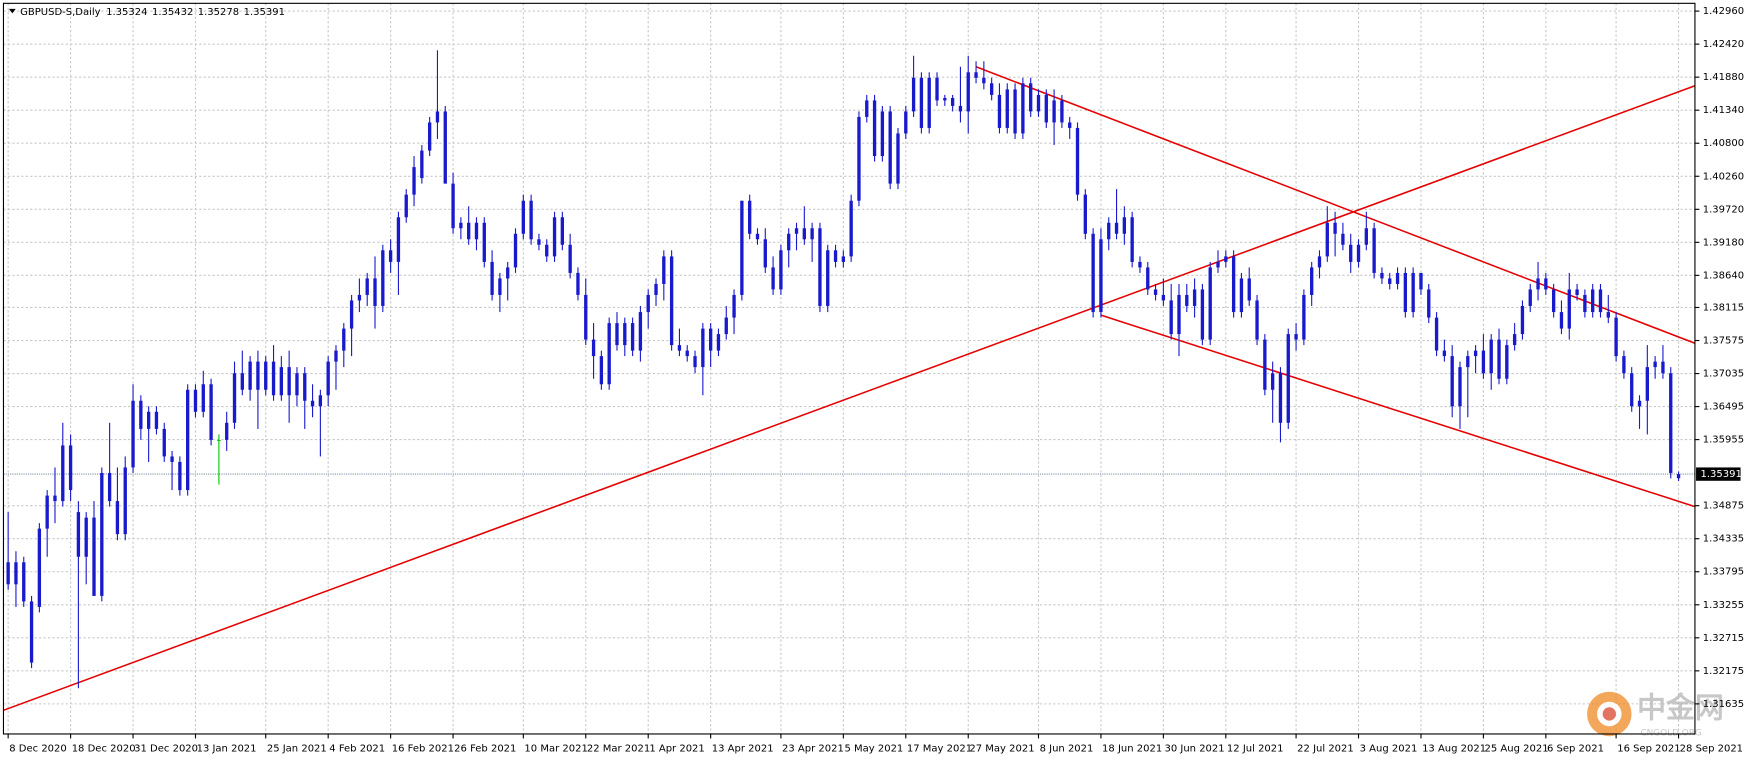 This screenshot has width=1744, height=764. I want to click on watermark: 中金网 CNGOLD.ORG, so click(1655, 714).